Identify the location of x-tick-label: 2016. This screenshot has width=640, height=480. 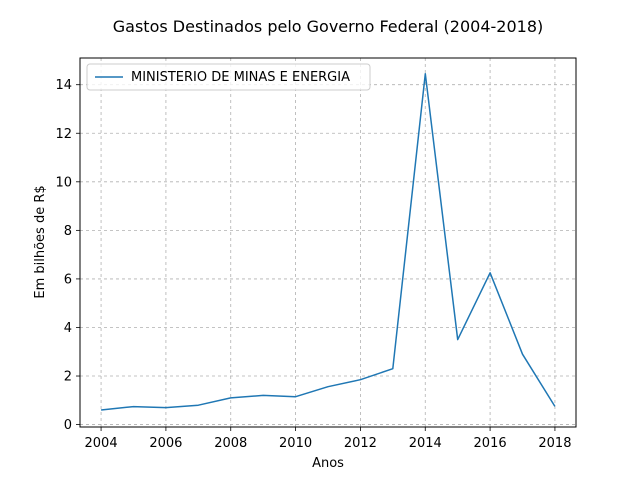
(490, 443).